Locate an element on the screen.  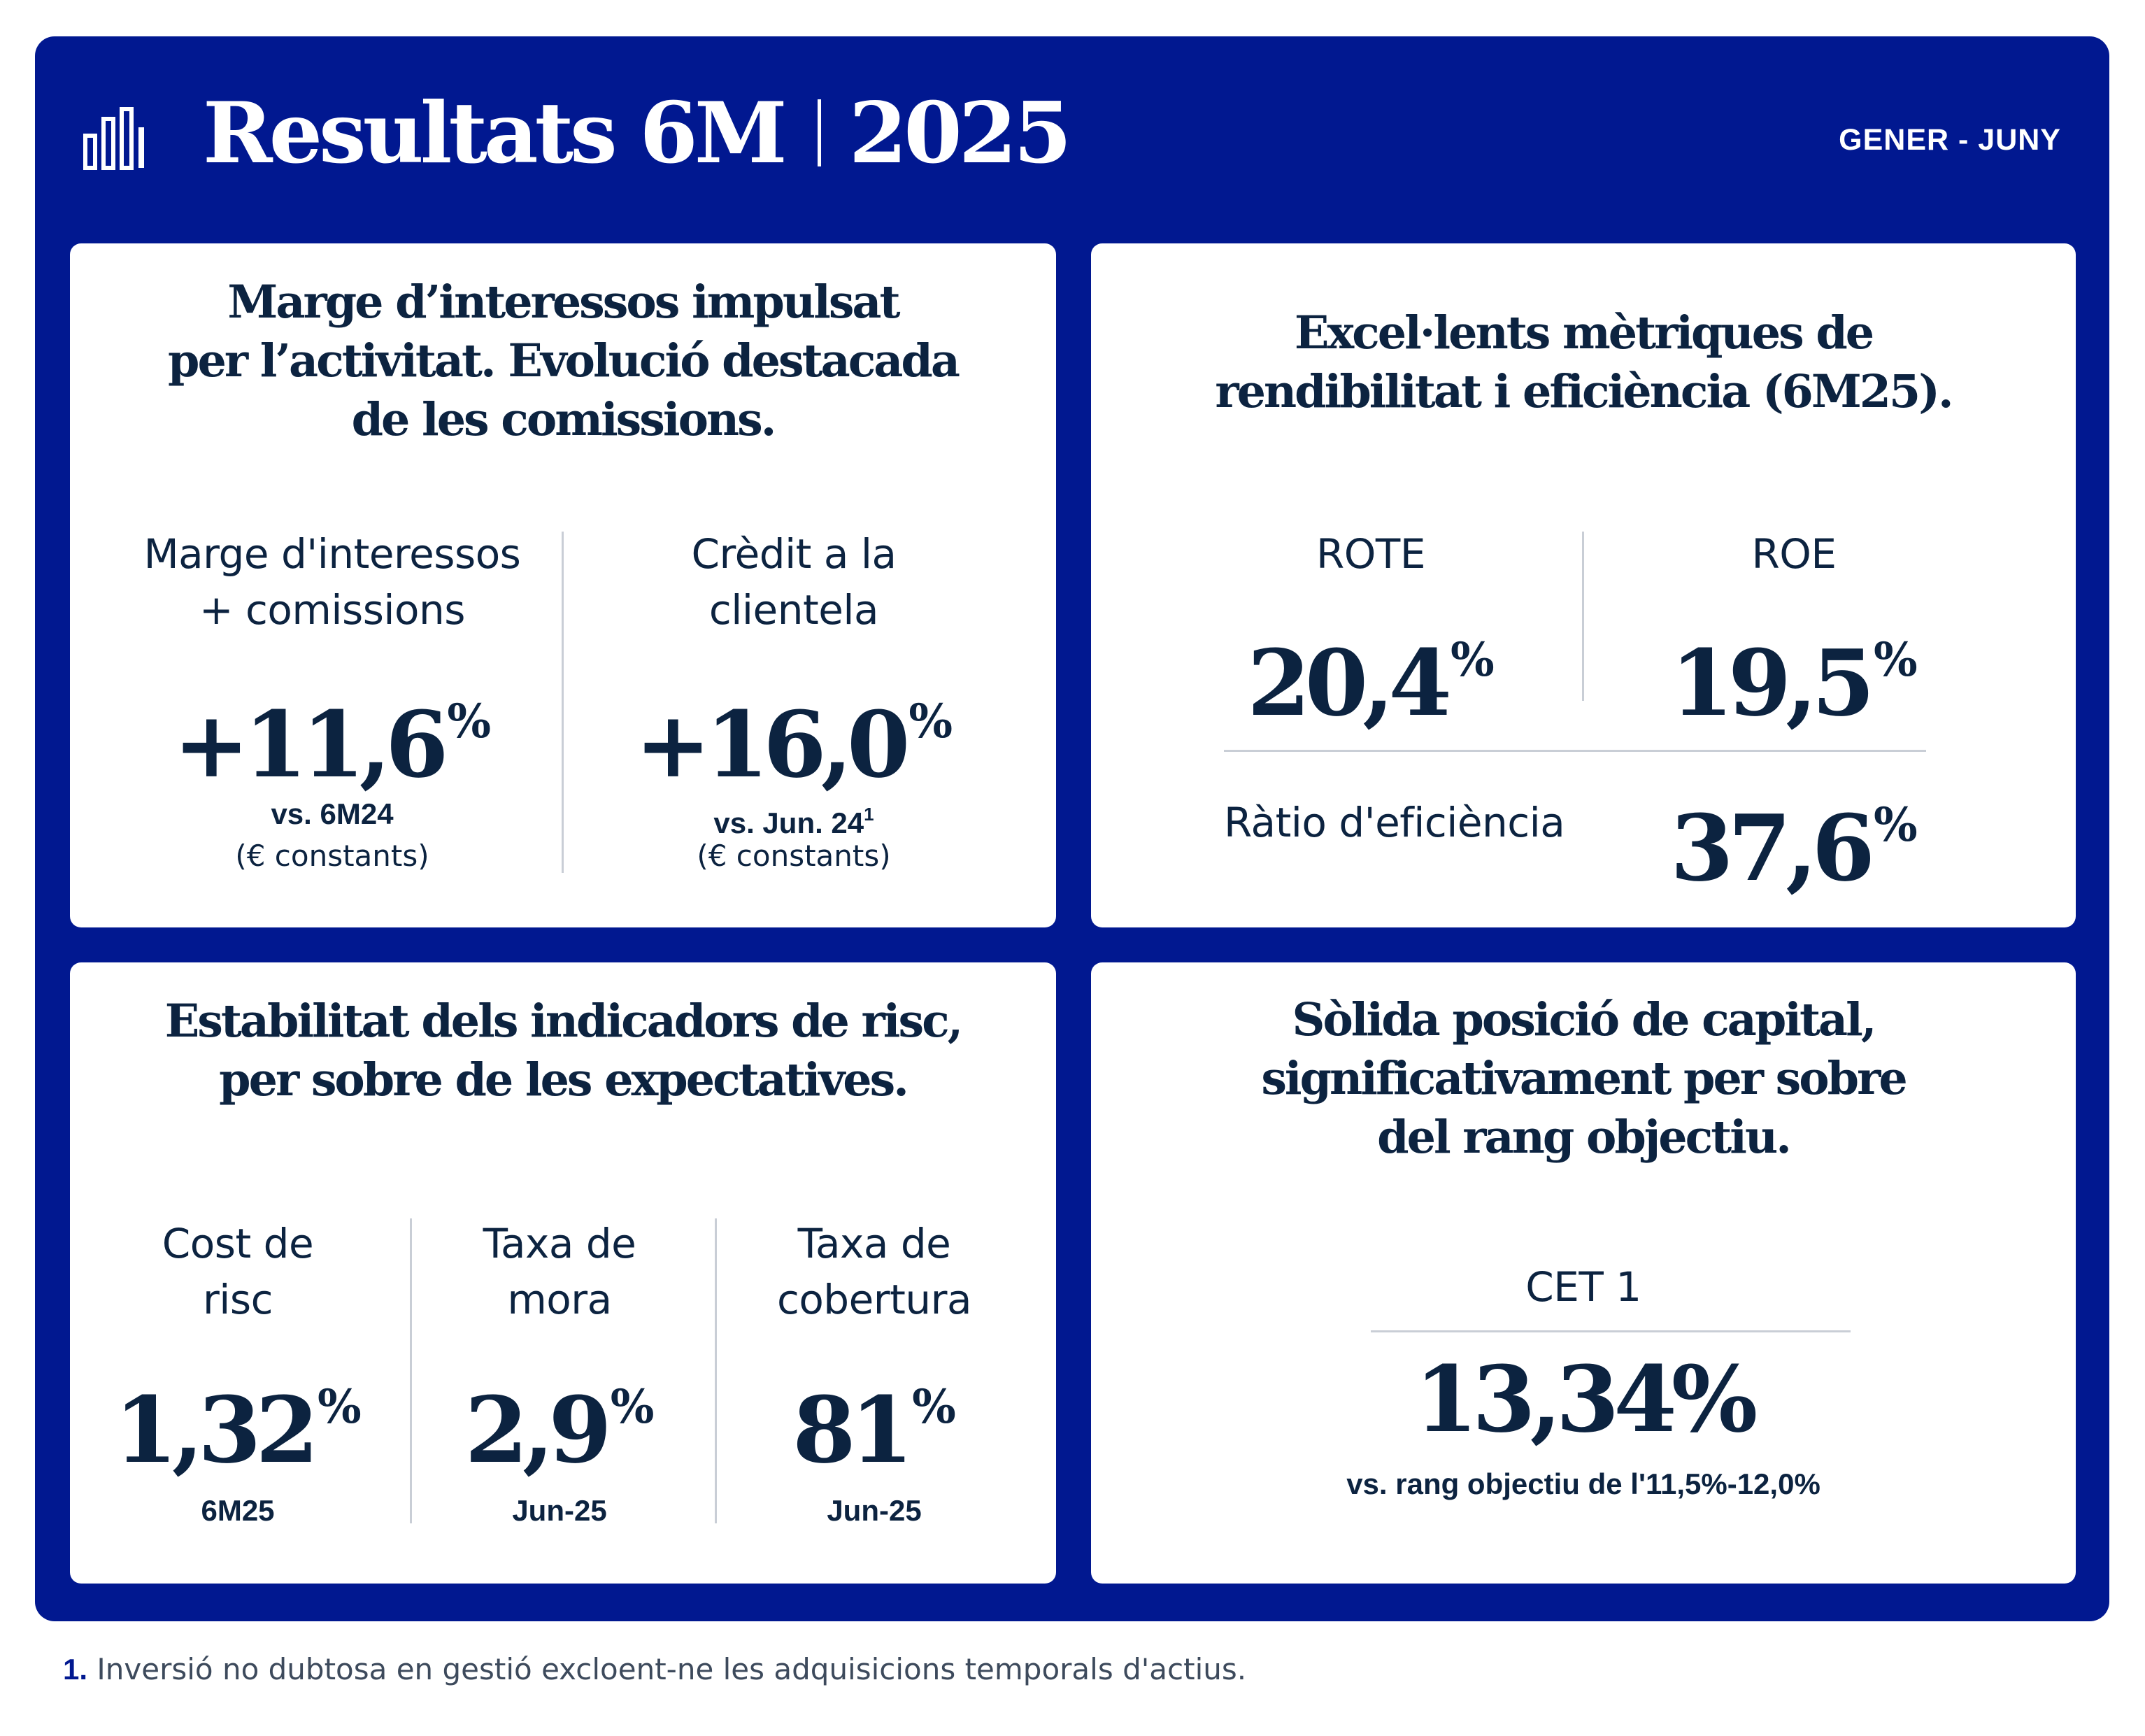
coverage-label: Taxa de cobertura is located at coordinates (874, 1271).